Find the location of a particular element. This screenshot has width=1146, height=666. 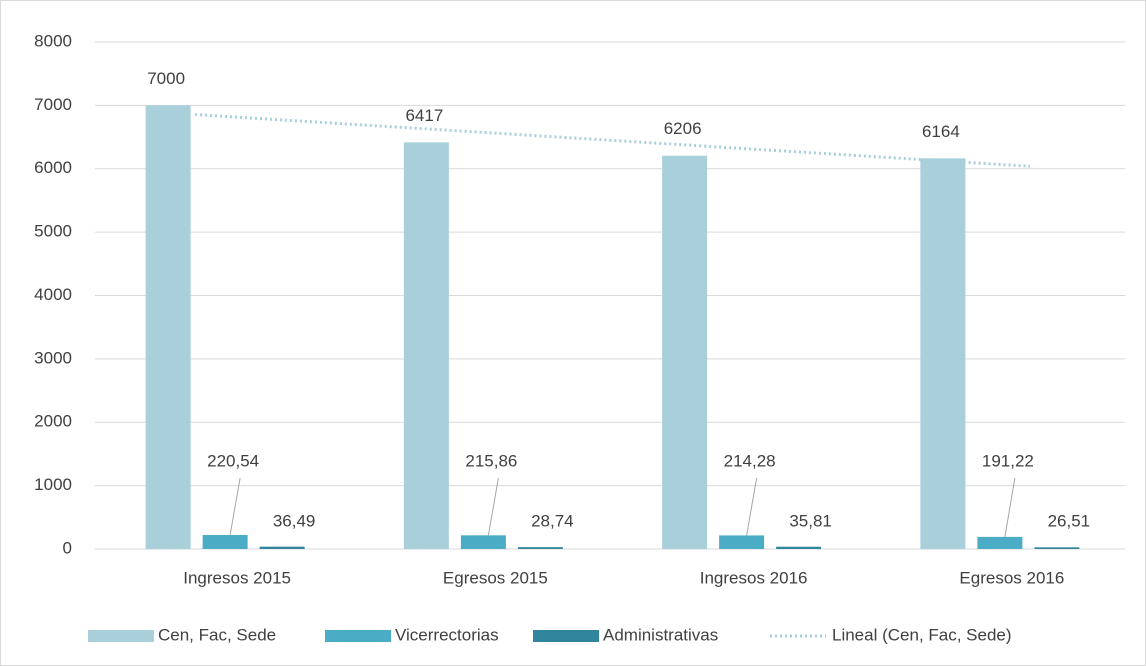

y-tick-label: 7000 is located at coordinates (53, 104).